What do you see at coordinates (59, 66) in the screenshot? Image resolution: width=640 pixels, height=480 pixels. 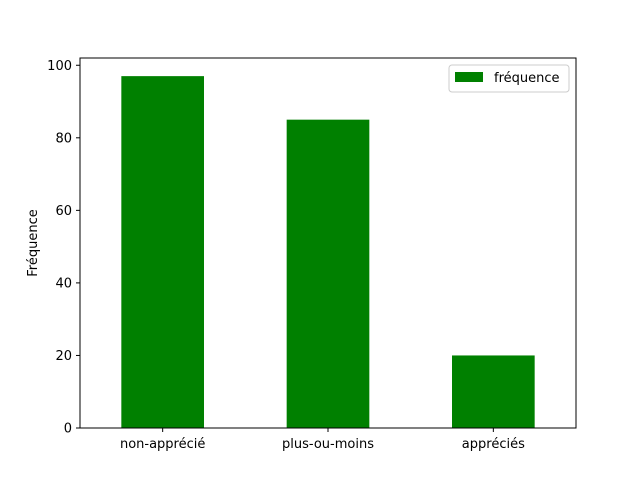 I see `y-tick-label-5: 100` at bounding box center [59, 66].